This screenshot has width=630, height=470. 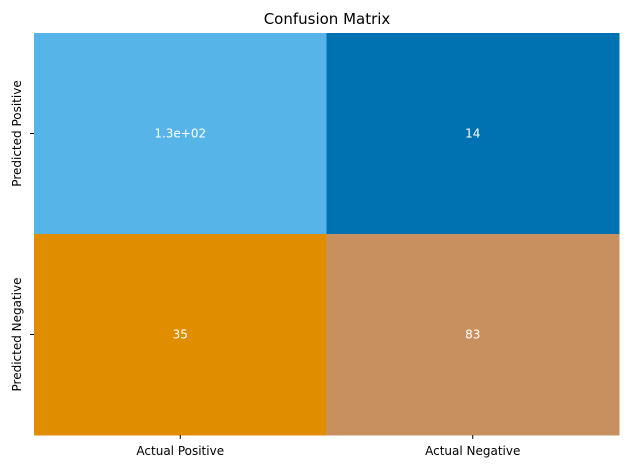 I want to click on cell-value-label-1-0: 35, so click(x=180, y=335).